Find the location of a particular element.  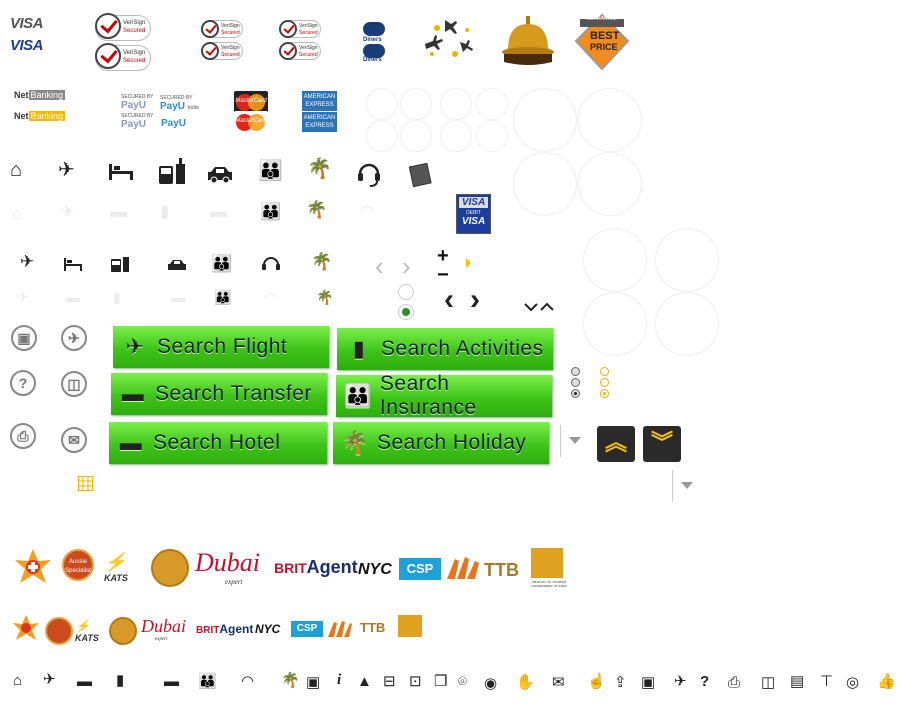

payu-logo-small: SECURED BY PayU is located at coordinates (137, 121).